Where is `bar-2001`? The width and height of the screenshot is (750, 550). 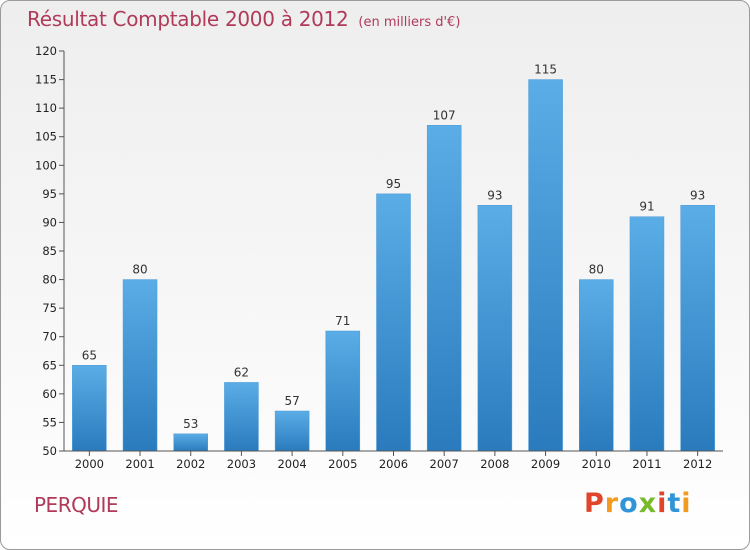
bar-2001 is located at coordinates (140, 365).